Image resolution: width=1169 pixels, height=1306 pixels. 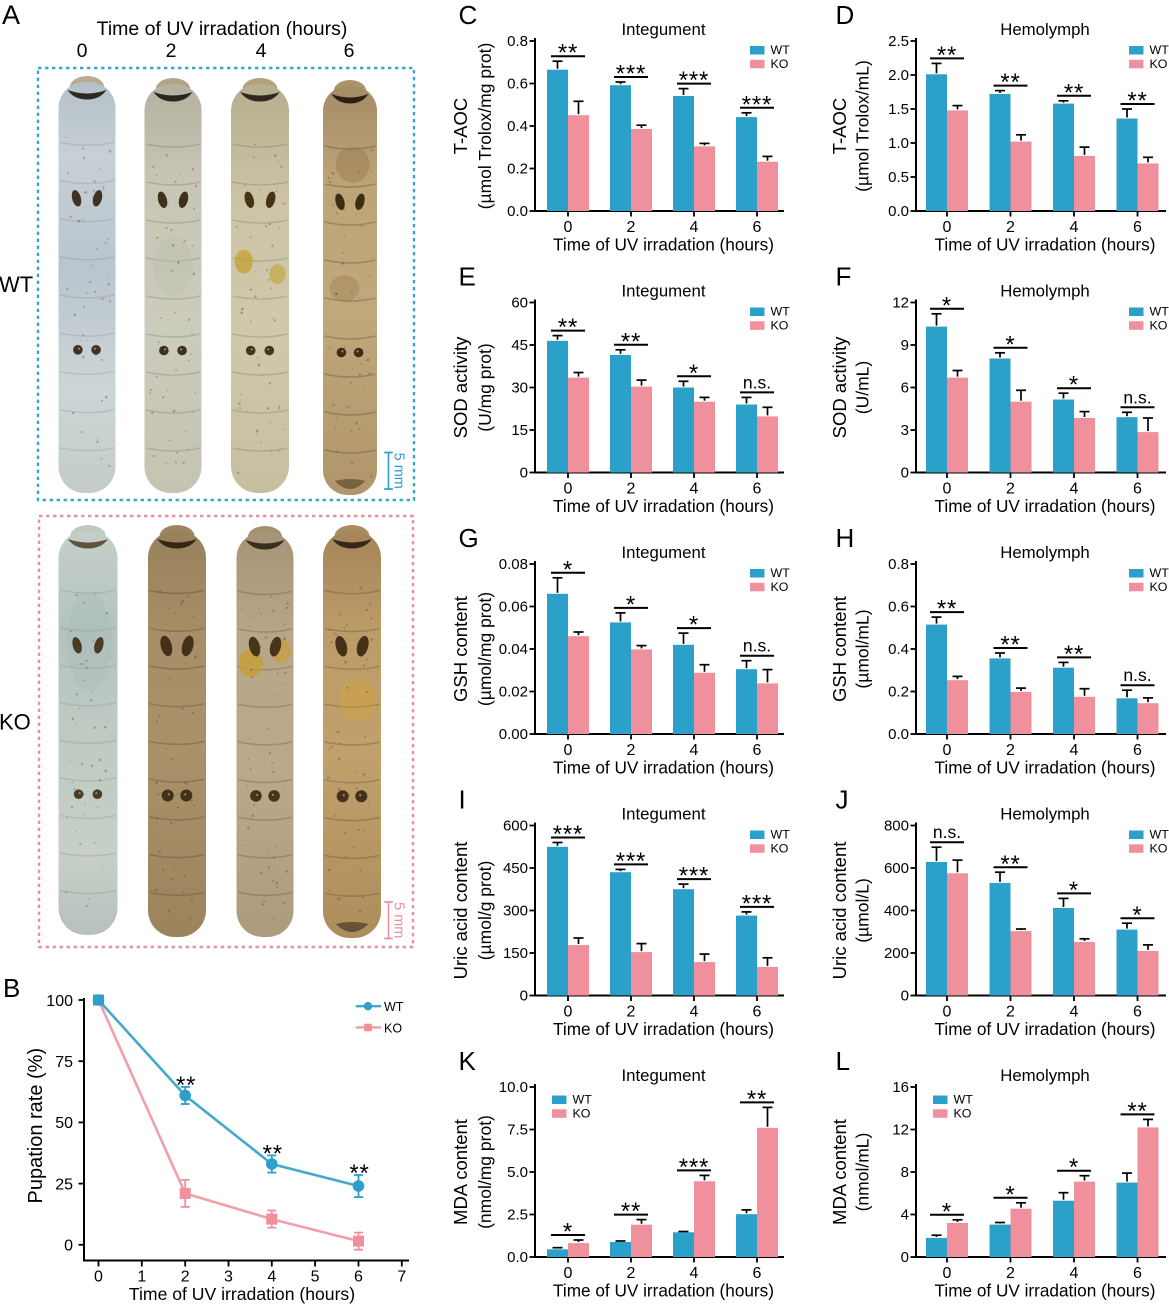 What do you see at coordinates (485, 126) in the screenshot?
I see `svg-text: (µmol Trolox/mg prot)` at bounding box center [485, 126].